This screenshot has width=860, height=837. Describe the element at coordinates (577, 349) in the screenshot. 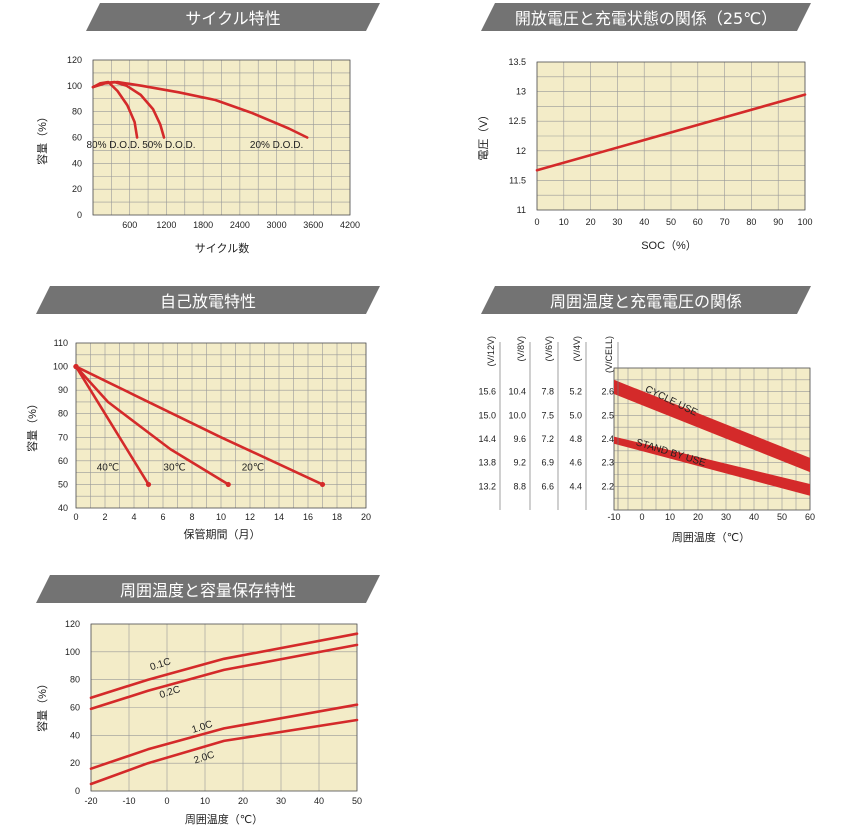

I see `scale-unit-label: (V/4V)` at that location.